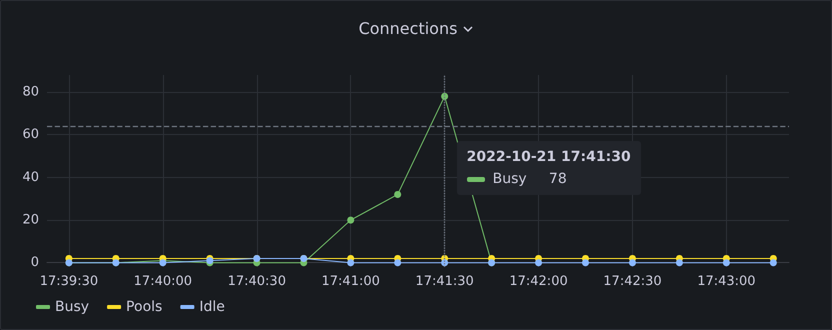 Image resolution: width=832 pixels, height=330 pixels. I want to click on legend-label: Idle, so click(212, 307).